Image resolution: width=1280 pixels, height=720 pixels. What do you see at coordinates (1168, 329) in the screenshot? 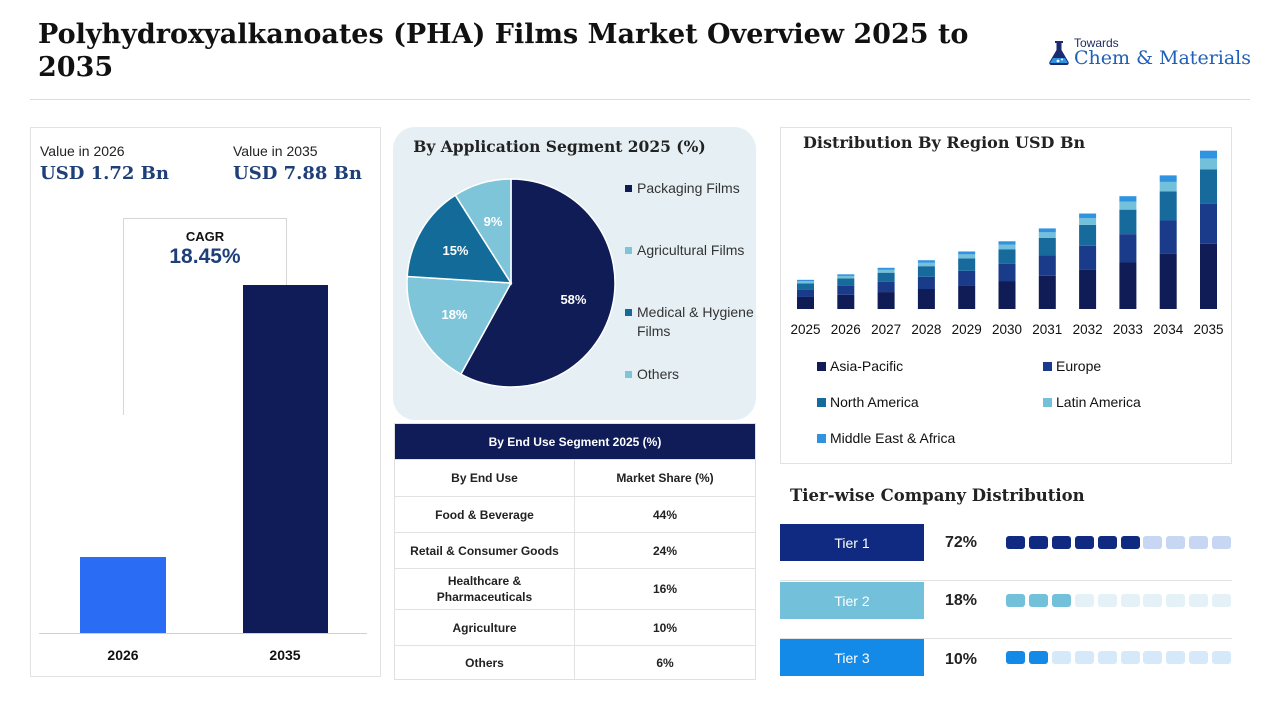
I see `region-x-tick-label: 2034` at bounding box center [1168, 329].